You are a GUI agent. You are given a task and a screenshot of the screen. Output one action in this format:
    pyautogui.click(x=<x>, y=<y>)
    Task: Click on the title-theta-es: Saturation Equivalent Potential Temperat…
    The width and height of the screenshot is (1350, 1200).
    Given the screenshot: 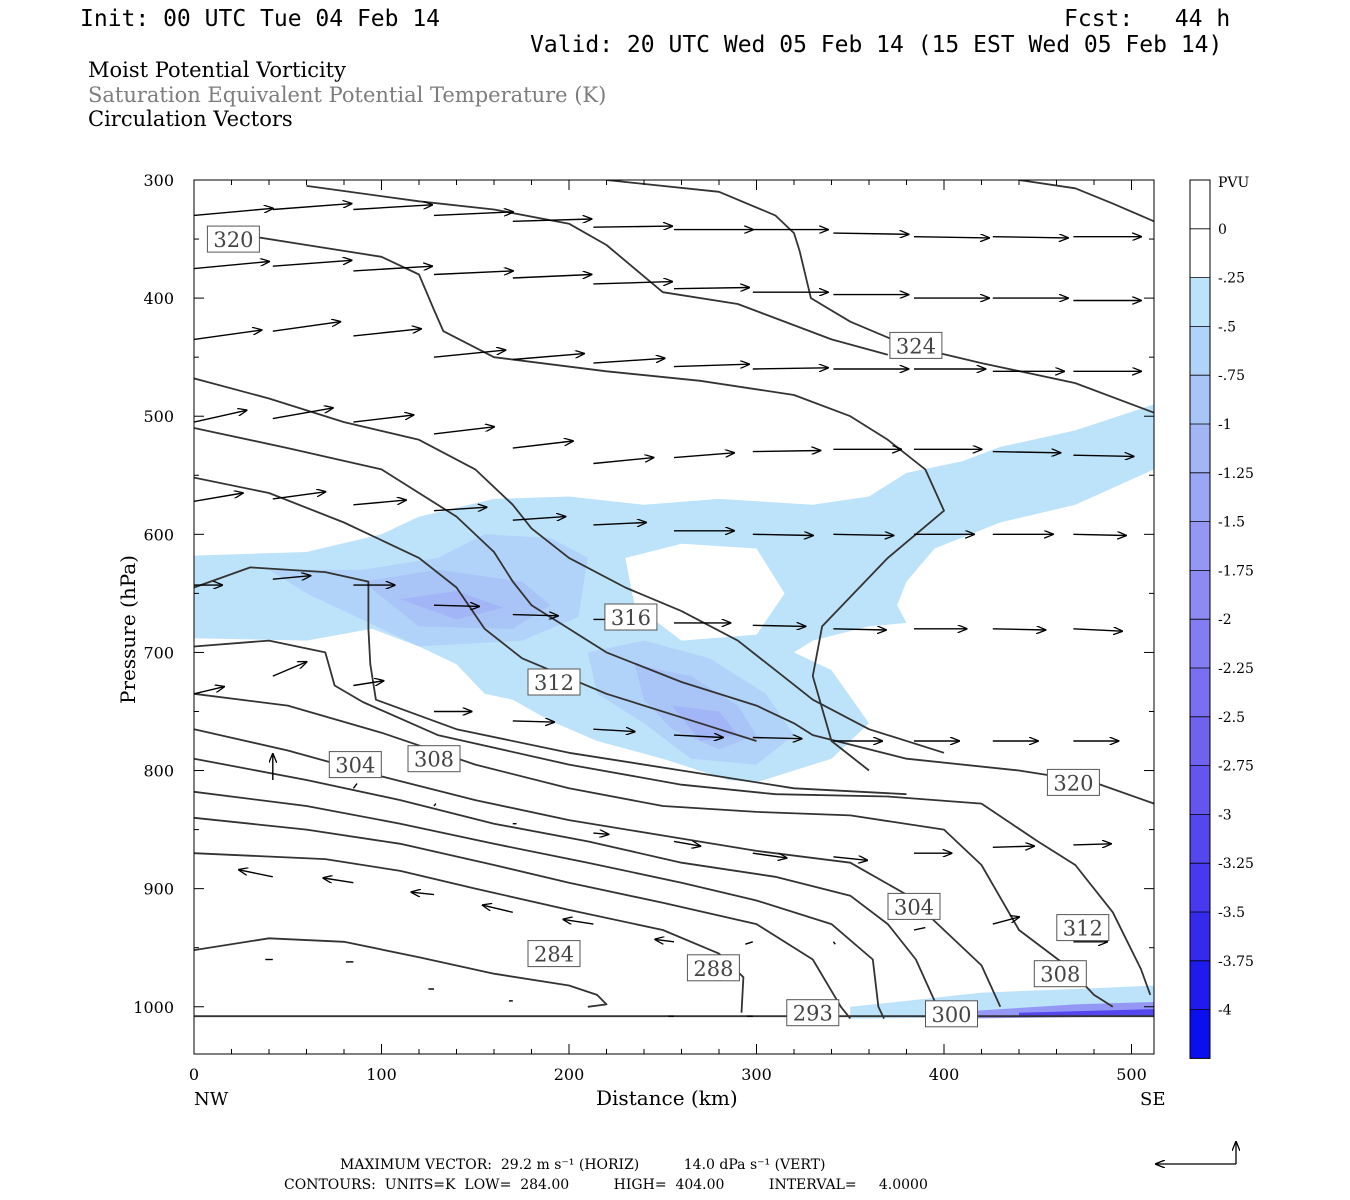 What is the action you would take?
    pyautogui.click(x=347, y=95)
    